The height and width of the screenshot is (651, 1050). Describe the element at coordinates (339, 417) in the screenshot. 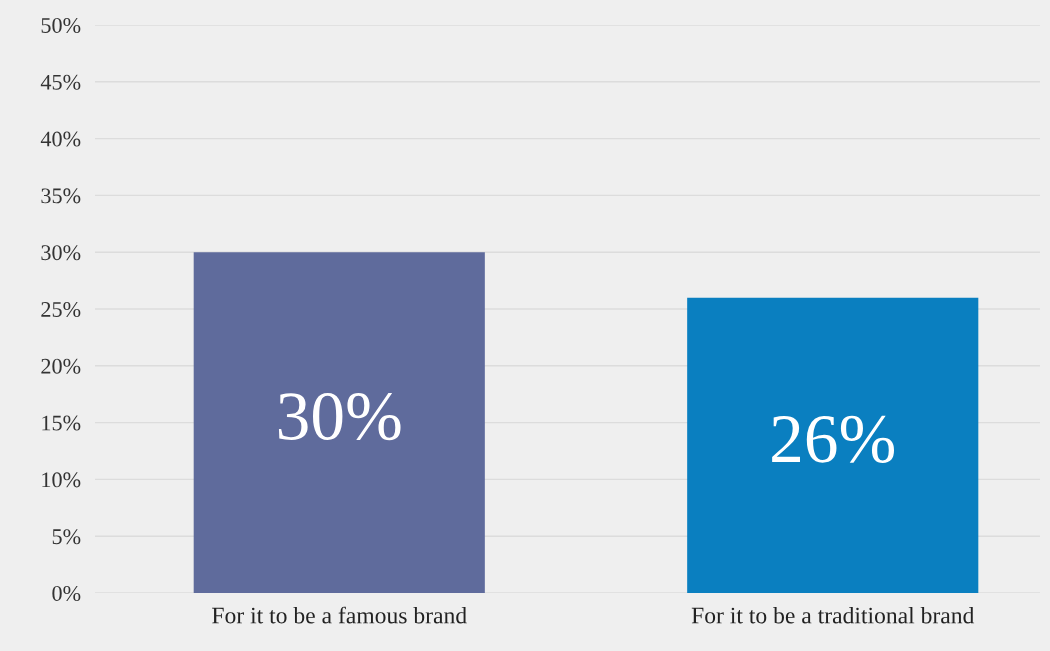

I see `data-label: 30%` at that location.